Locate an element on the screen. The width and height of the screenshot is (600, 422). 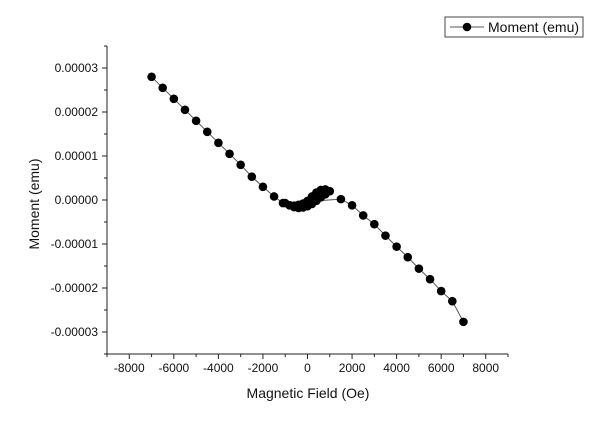
x-tick-label: 2000 is located at coordinates (352, 368).